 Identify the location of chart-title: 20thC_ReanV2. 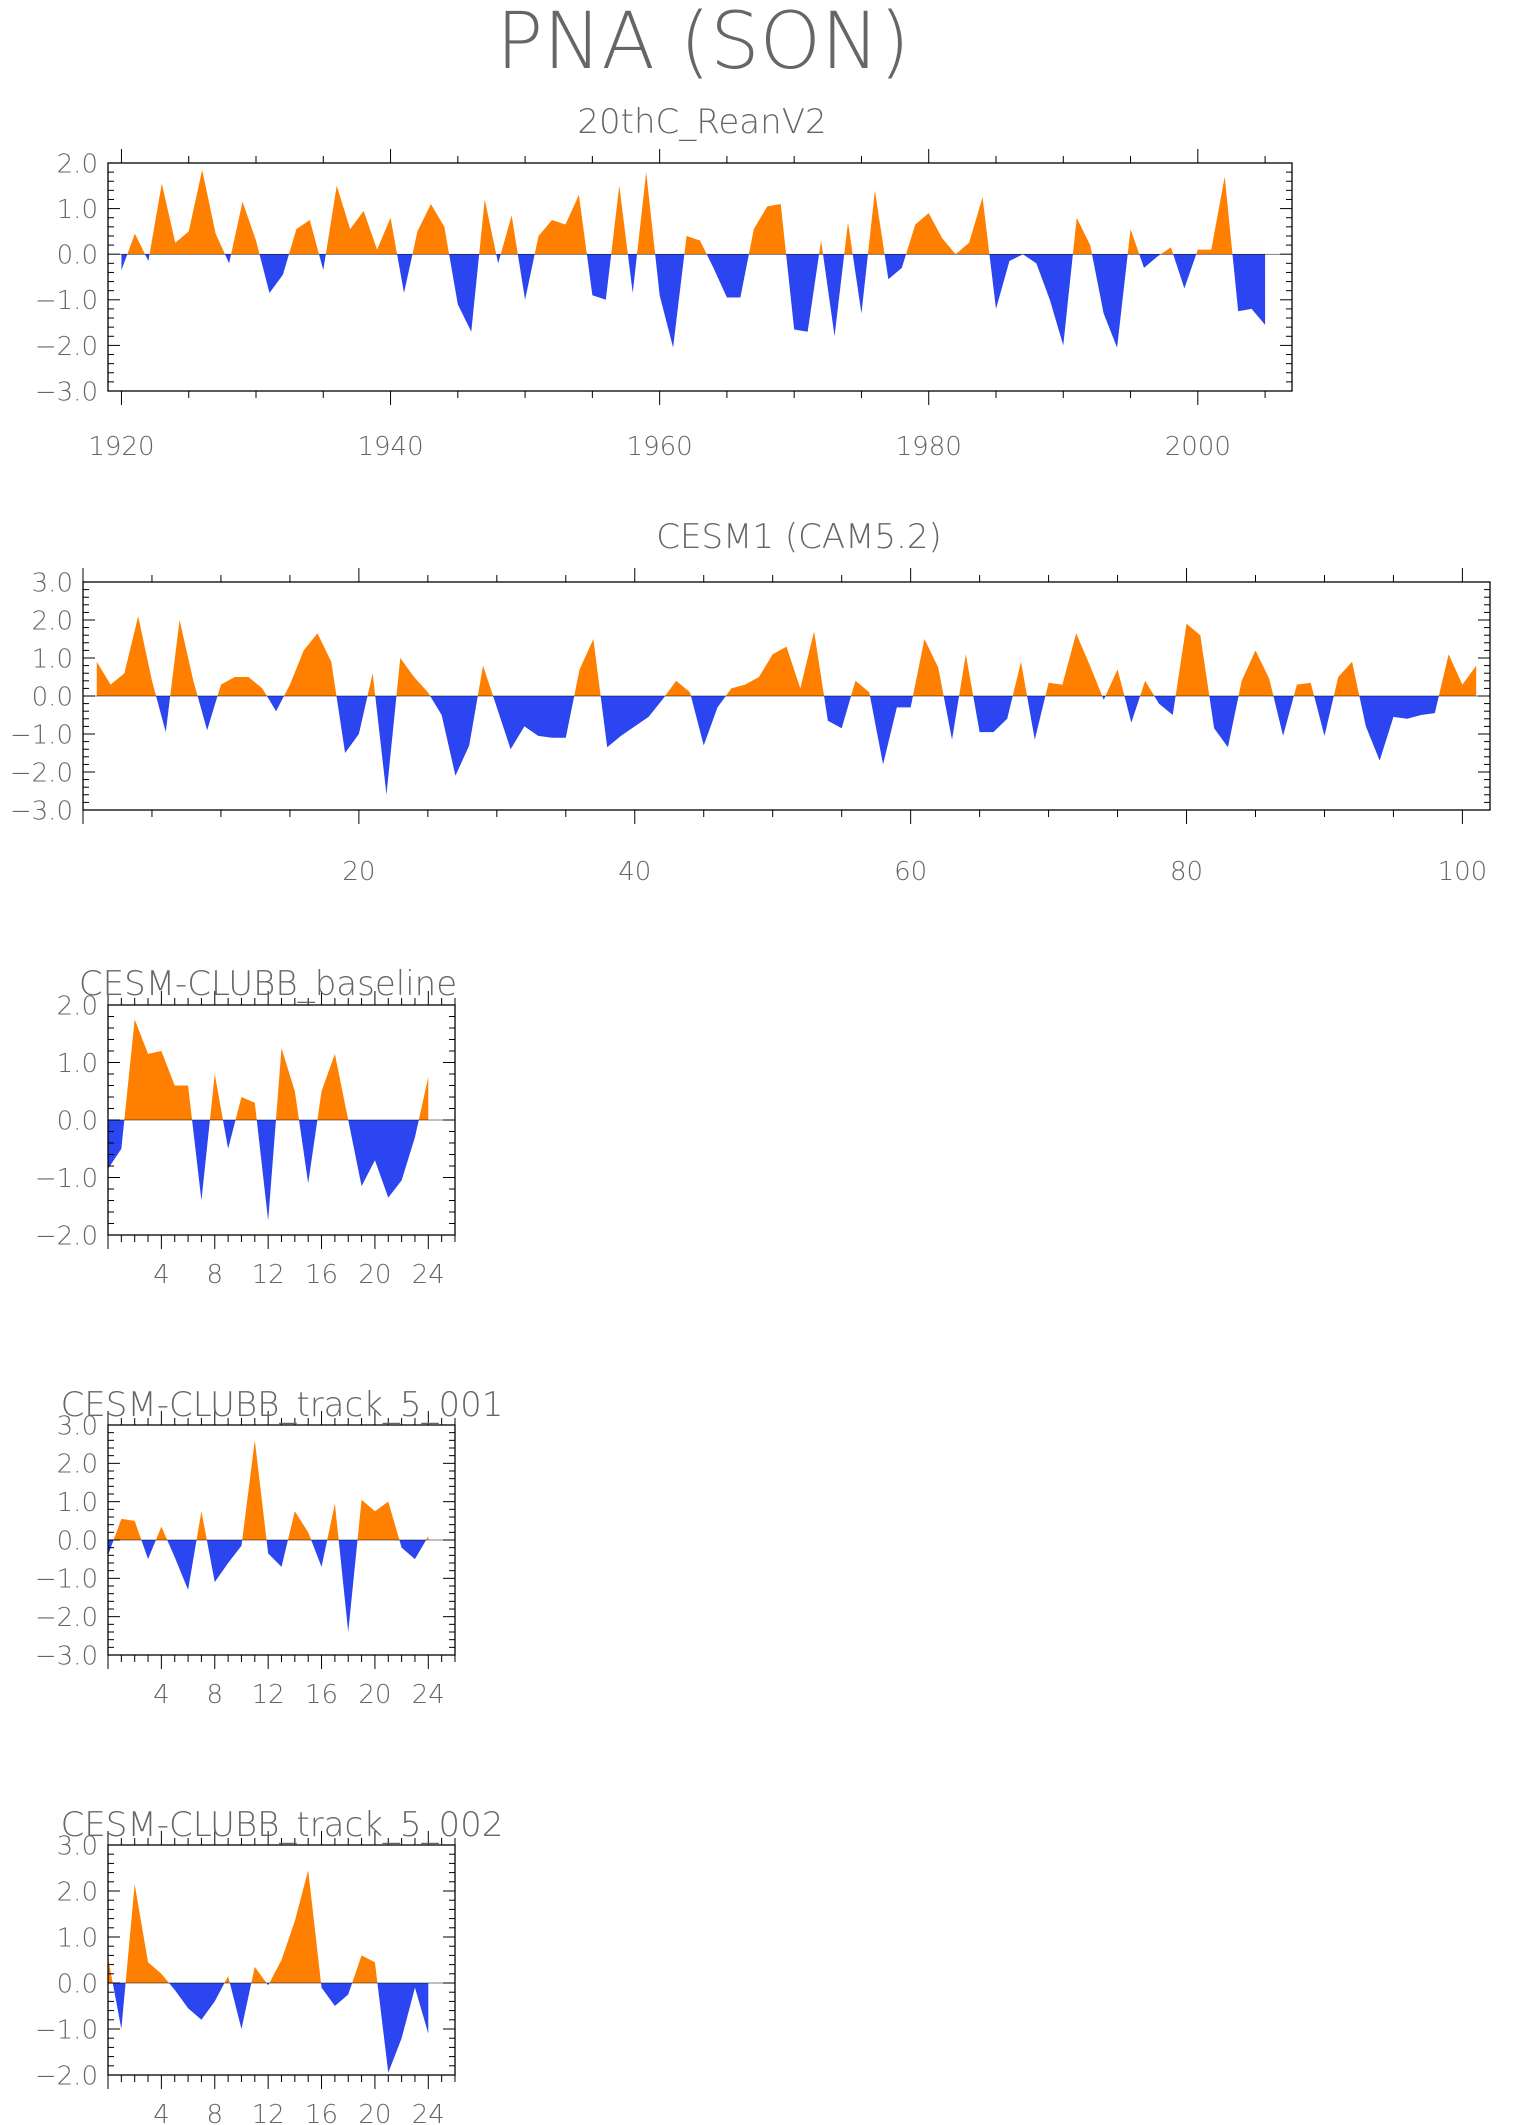
(701, 122).